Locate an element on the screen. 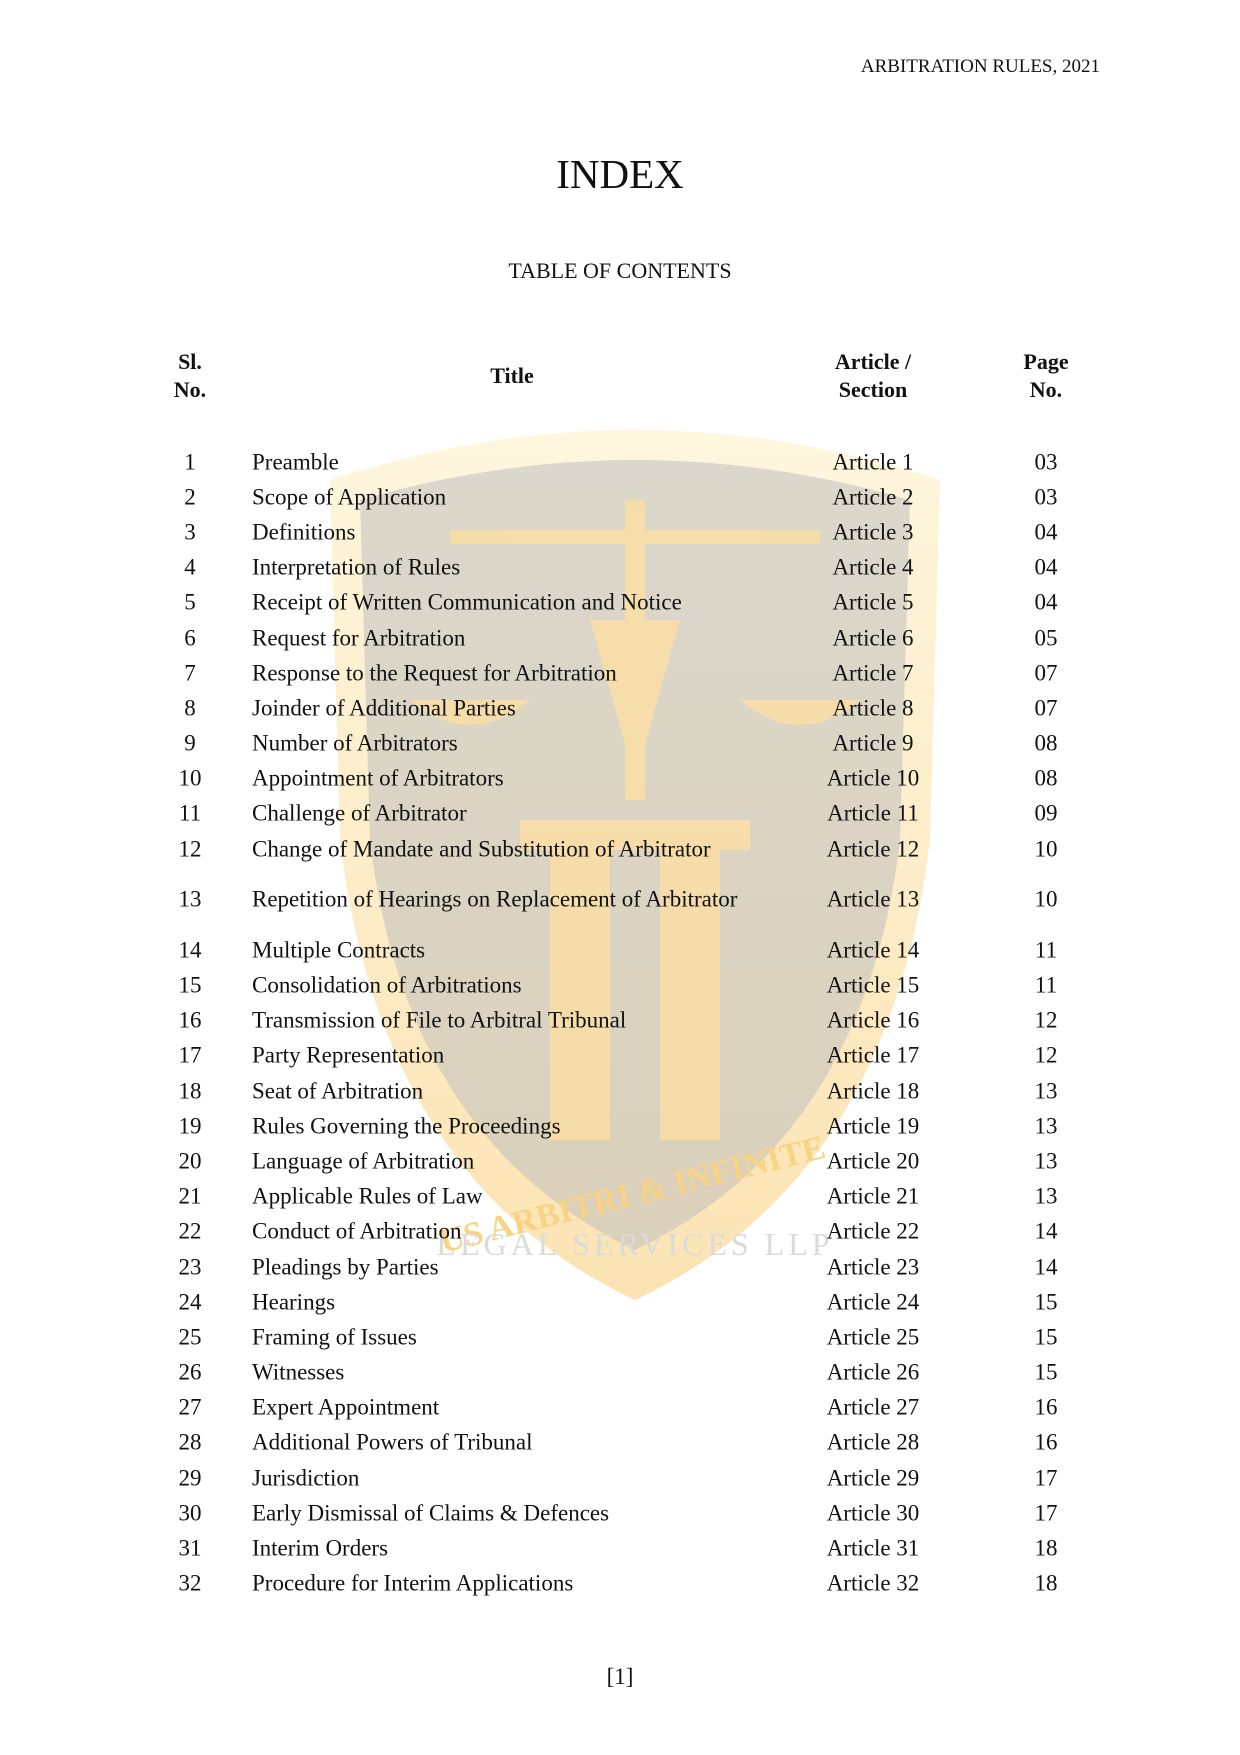 This screenshot has height=1755, width=1240. row-article: Article 7 is located at coordinates (873, 673).